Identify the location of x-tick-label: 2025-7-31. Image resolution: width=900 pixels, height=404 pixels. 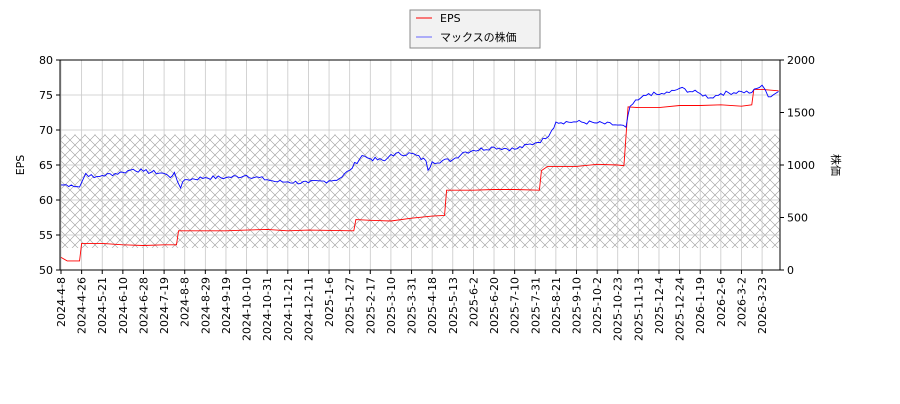
(535, 305).